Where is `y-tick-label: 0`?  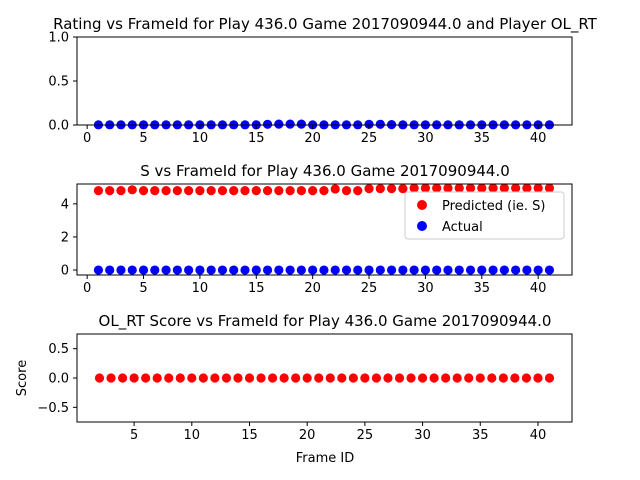
y-tick-label: 0 is located at coordinates (65, 271).